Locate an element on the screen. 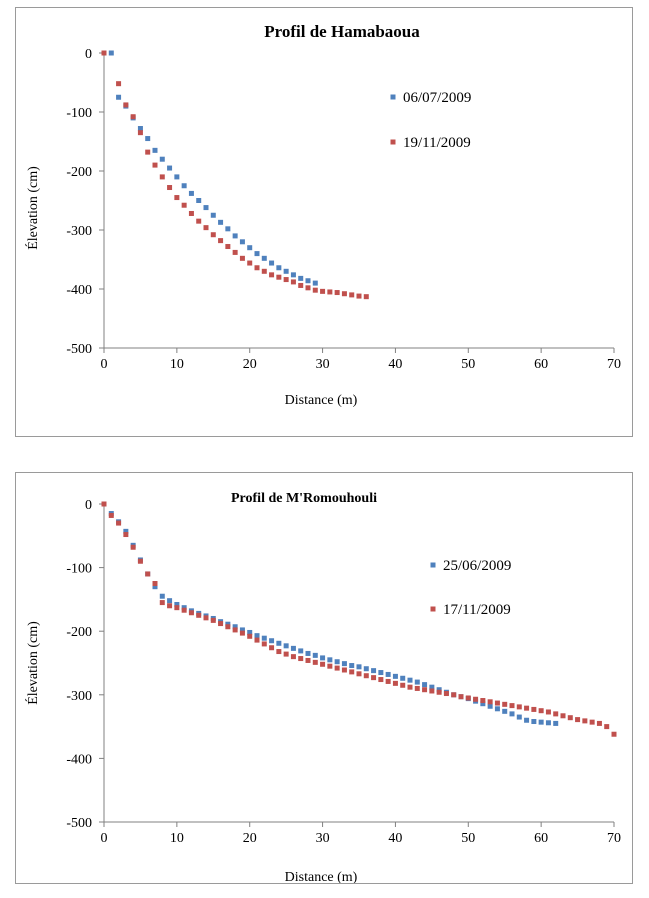 This screenshot has height=898, width=649. x-tick-label: 30 is located at coordinates (323, 364).